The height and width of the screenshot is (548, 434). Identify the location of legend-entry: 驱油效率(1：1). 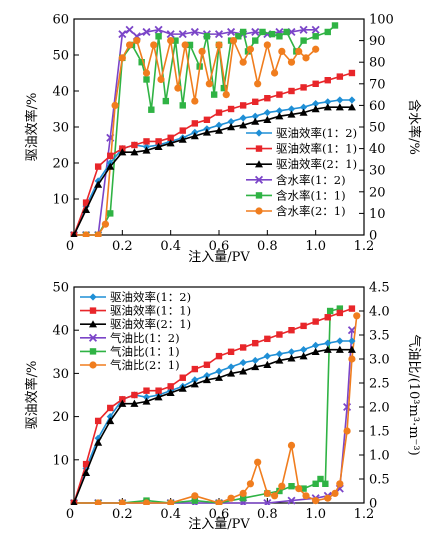
(150, 311).